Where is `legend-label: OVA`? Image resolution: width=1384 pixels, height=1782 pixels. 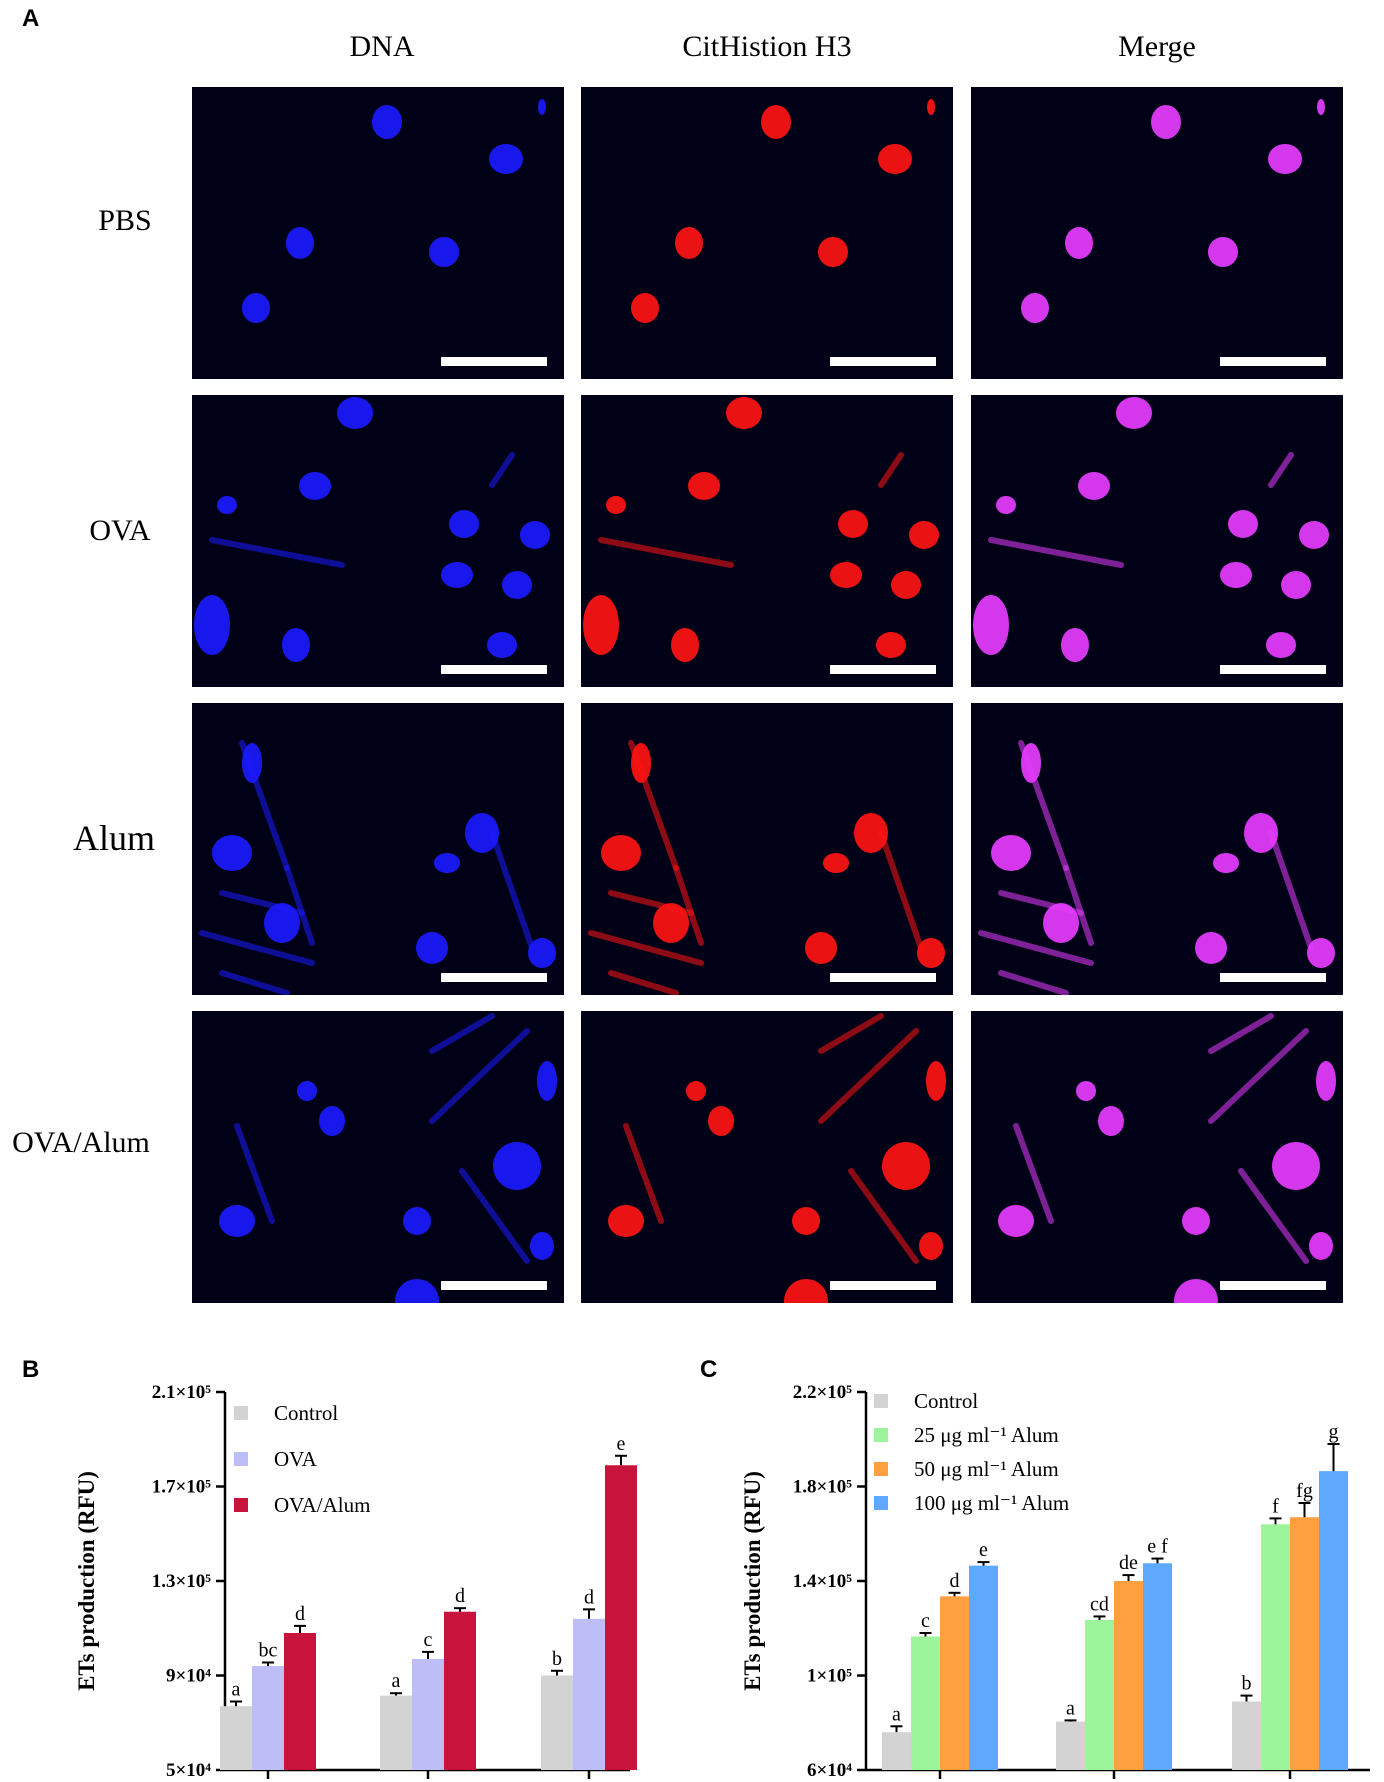 legend-label: OVA is located at coordinates (296, 1459).